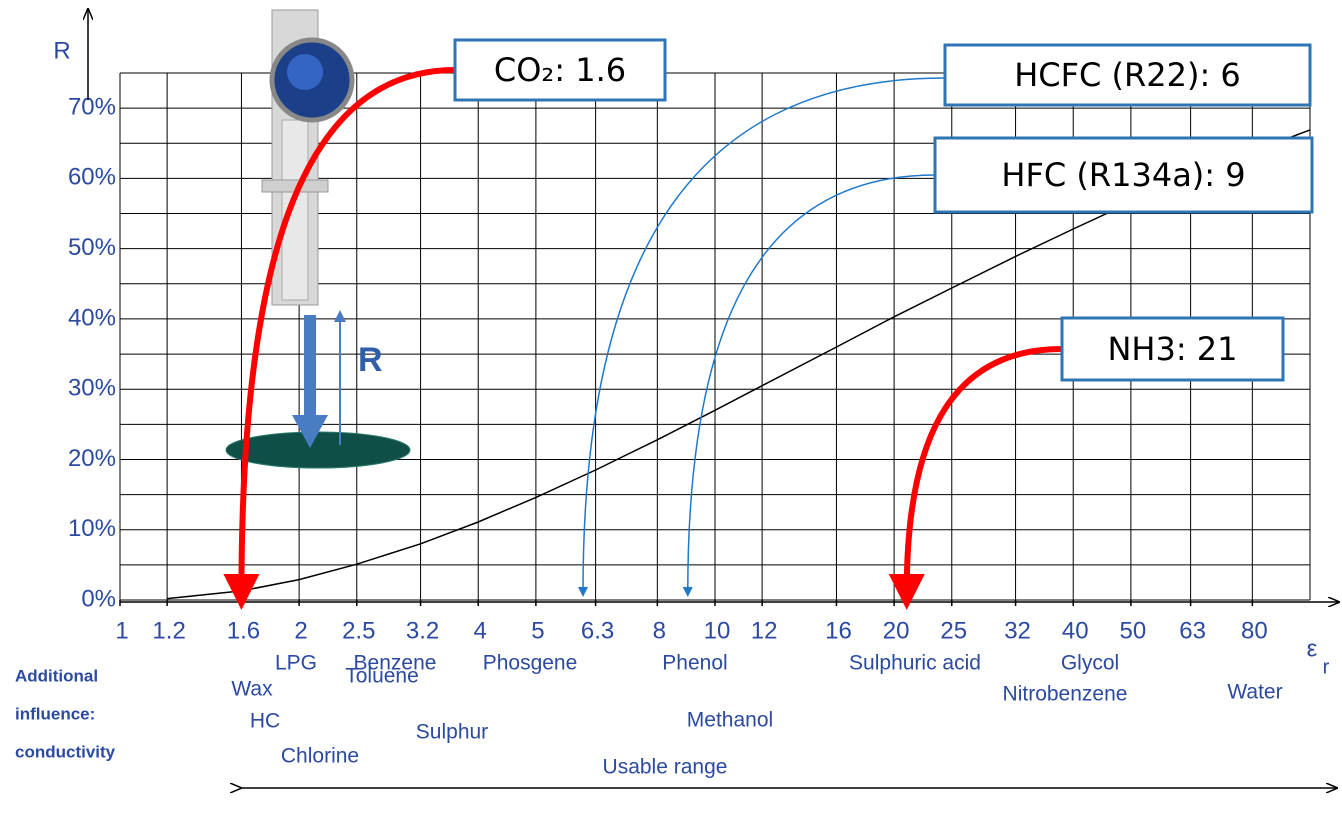 The width and height of the screenshot is (1342, 818). What do you see at coordinates (92, 317) in the screenshot?
I see `y-tick-label: 40%` at bounding box center [92, 317].